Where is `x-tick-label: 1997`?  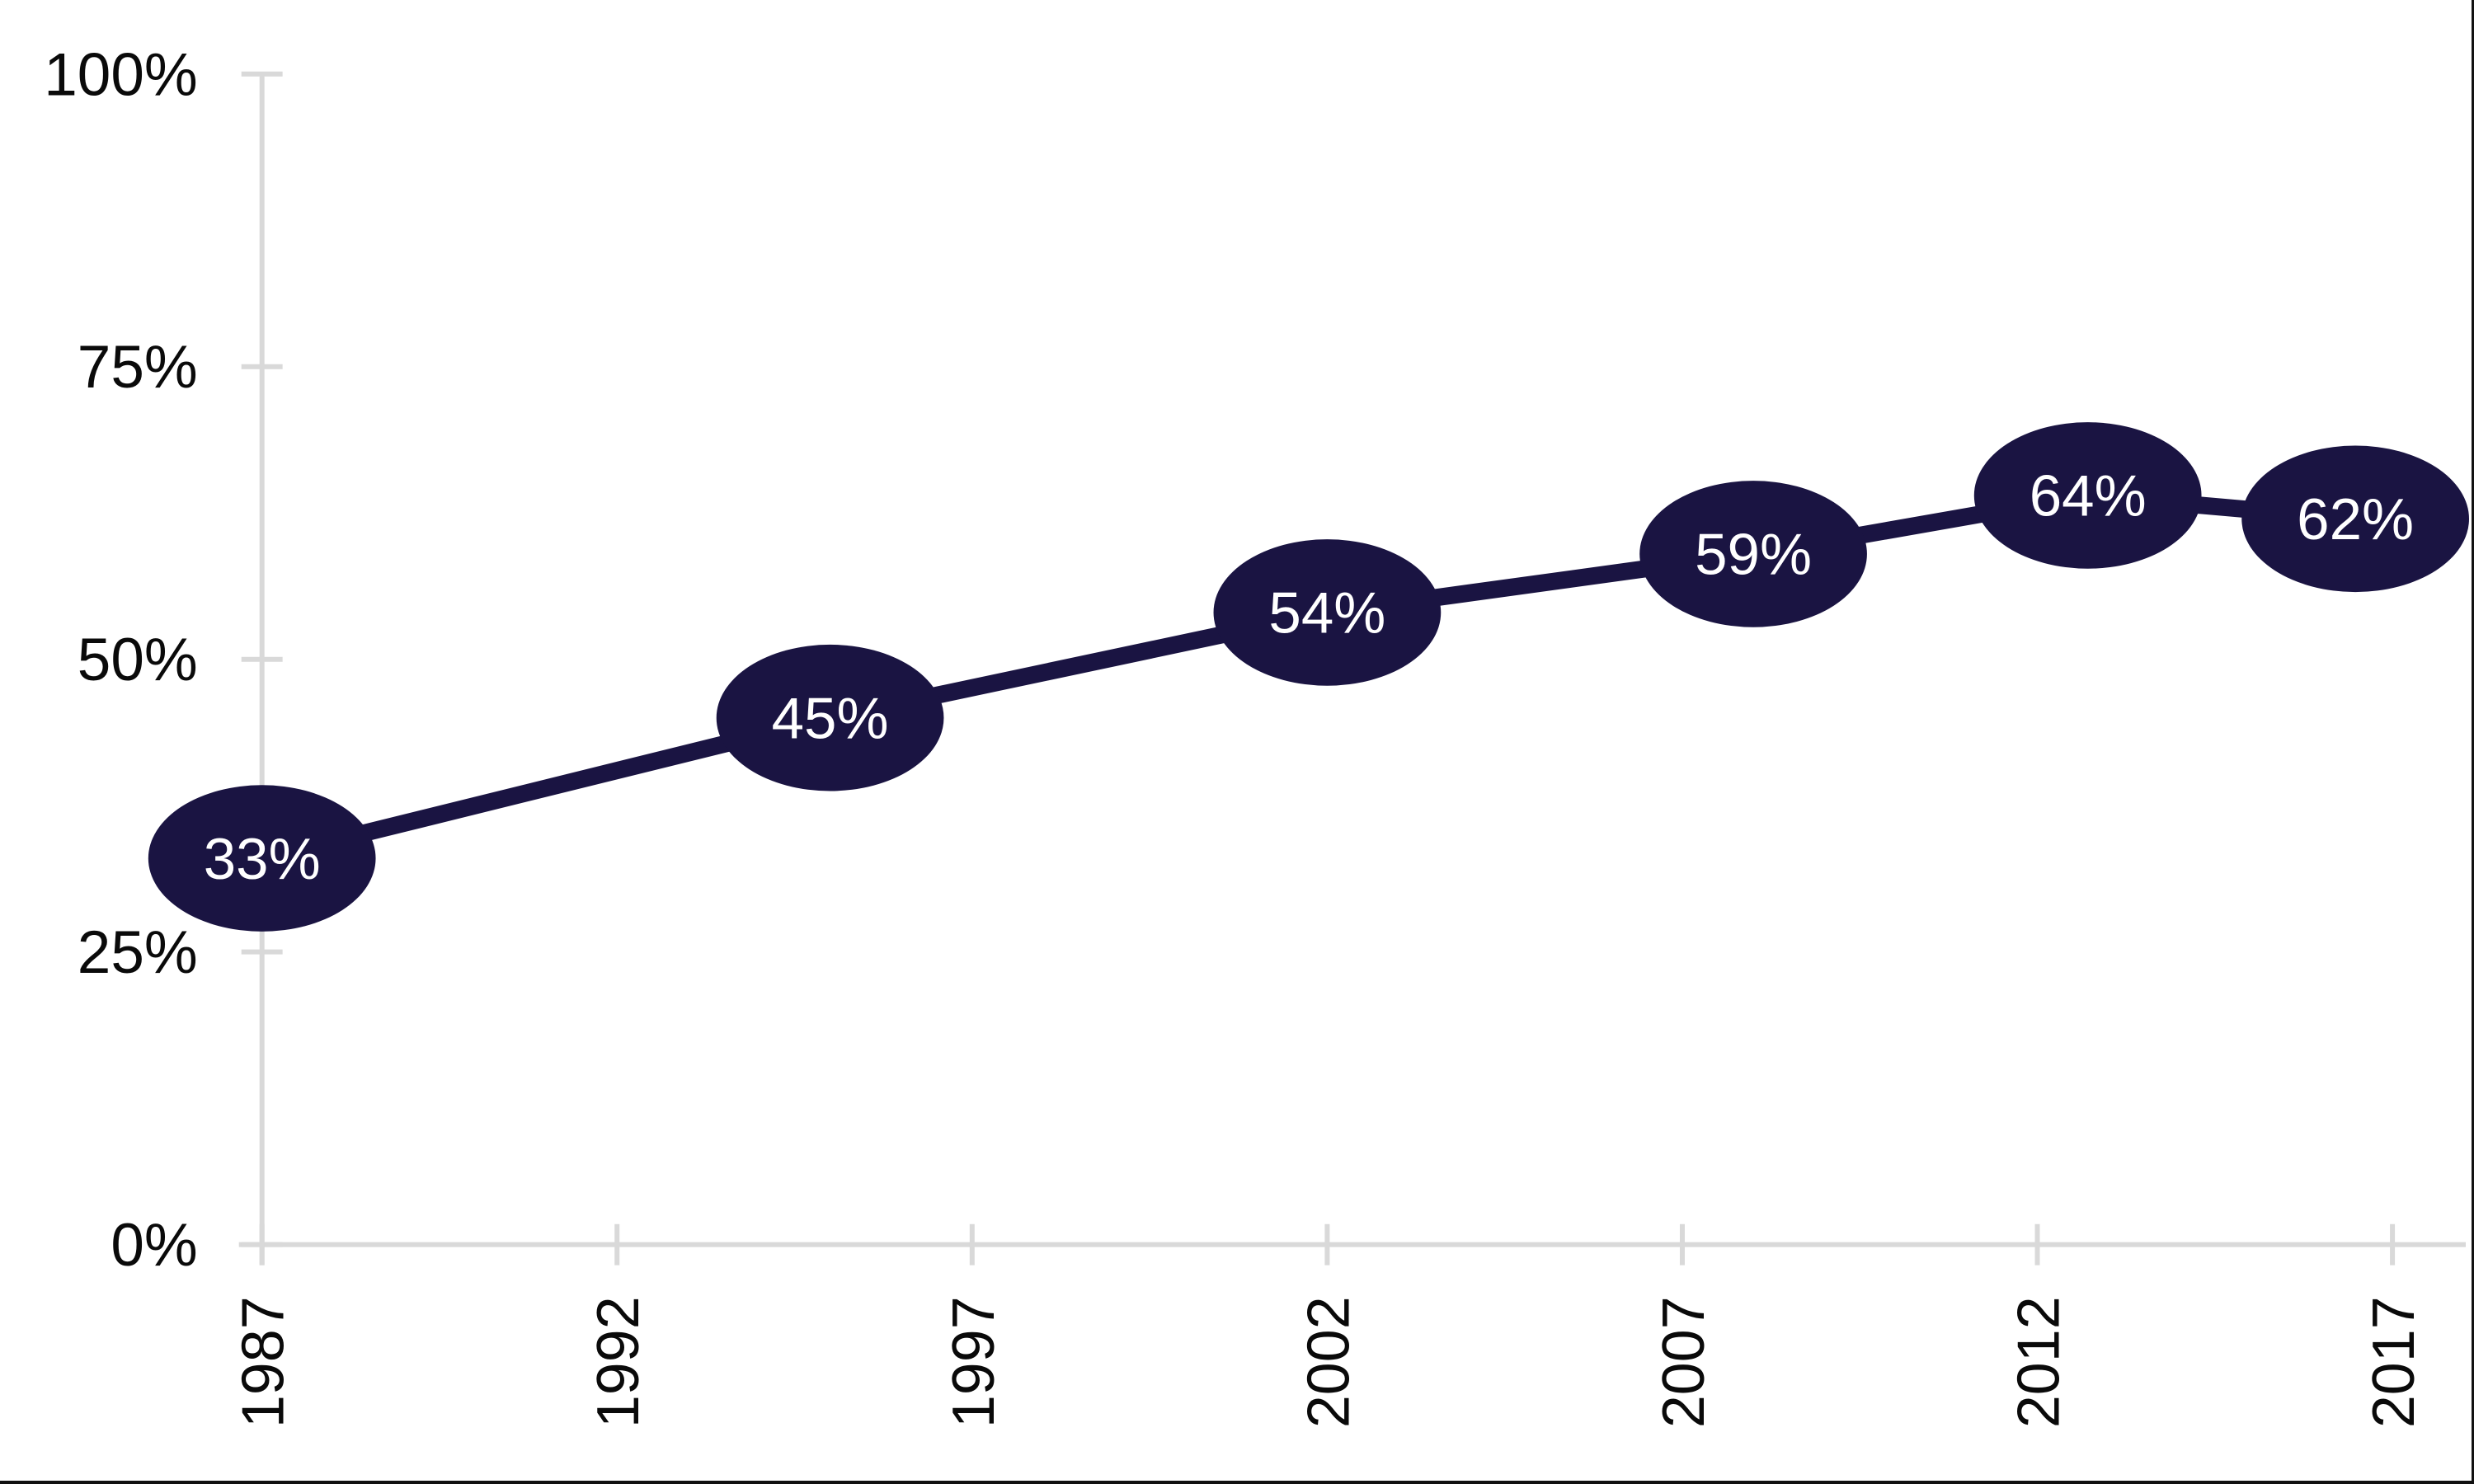
x-tick-label: 1997 is located at coordinates (974, 1362).